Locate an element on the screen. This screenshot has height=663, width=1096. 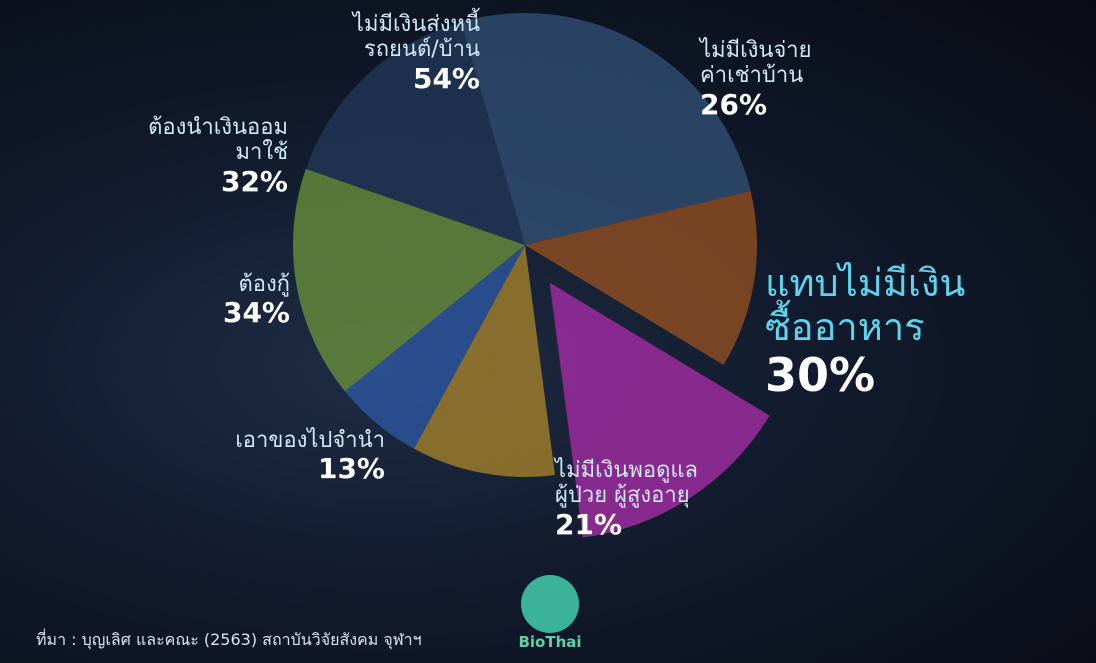
value-label: 21% is located at coordinates (589, 524).